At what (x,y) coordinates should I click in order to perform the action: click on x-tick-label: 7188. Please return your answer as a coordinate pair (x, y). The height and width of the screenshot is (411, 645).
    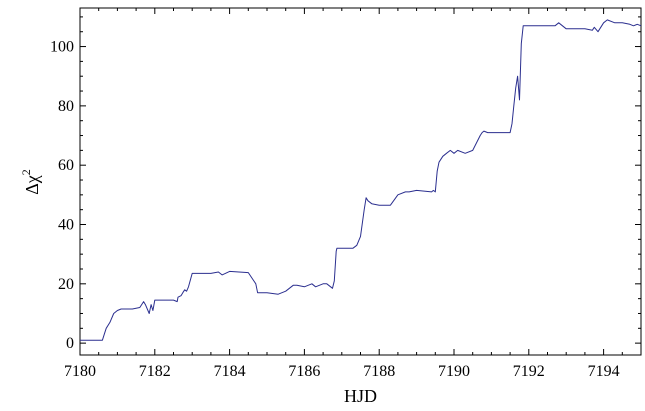
    Looking at the image, I should click on (379, 371).